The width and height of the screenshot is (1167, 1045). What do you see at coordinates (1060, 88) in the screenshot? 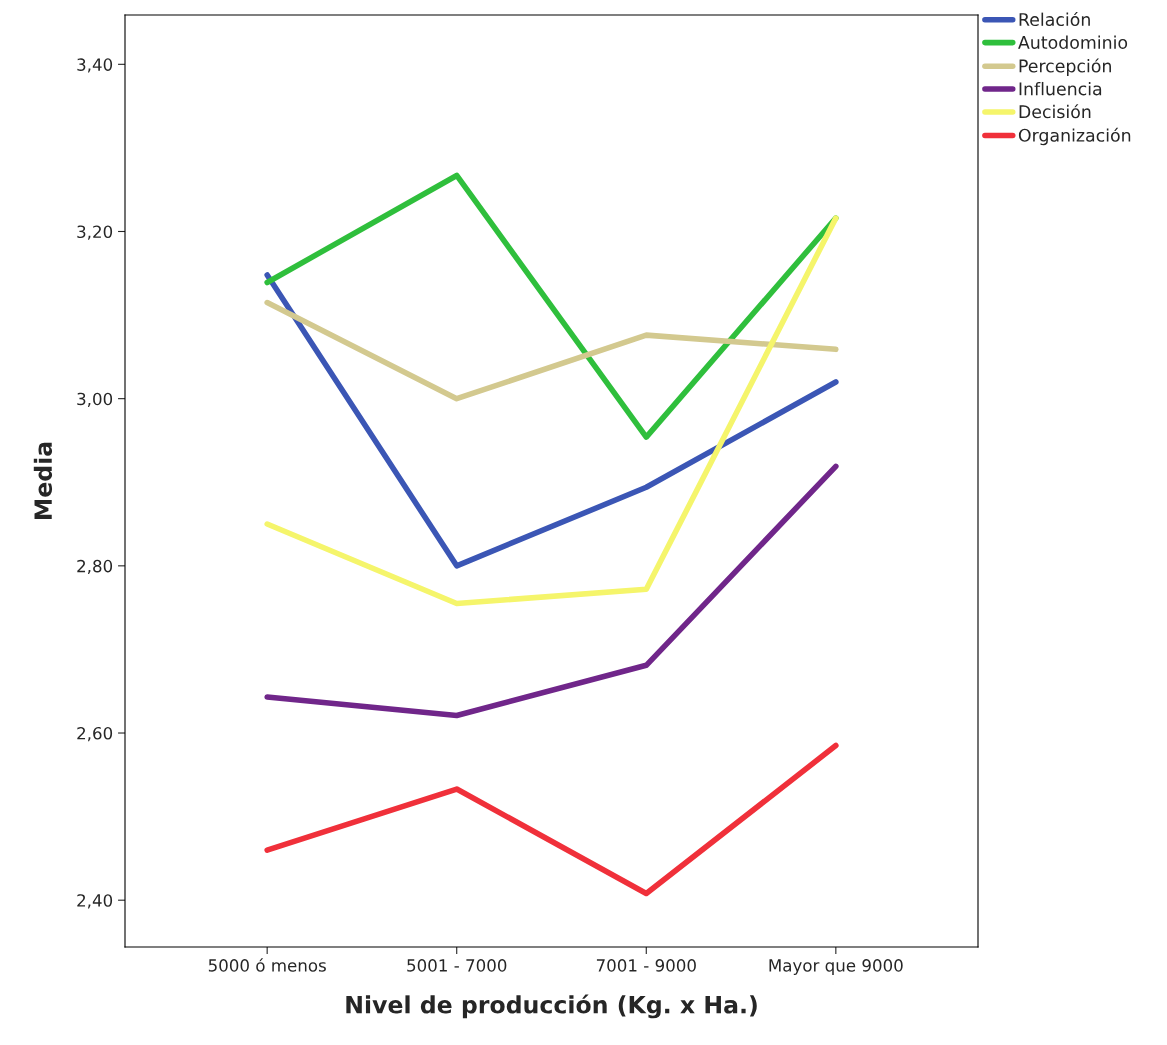
I see `legend-label: Influencia` at bounding box center [1060, 88].